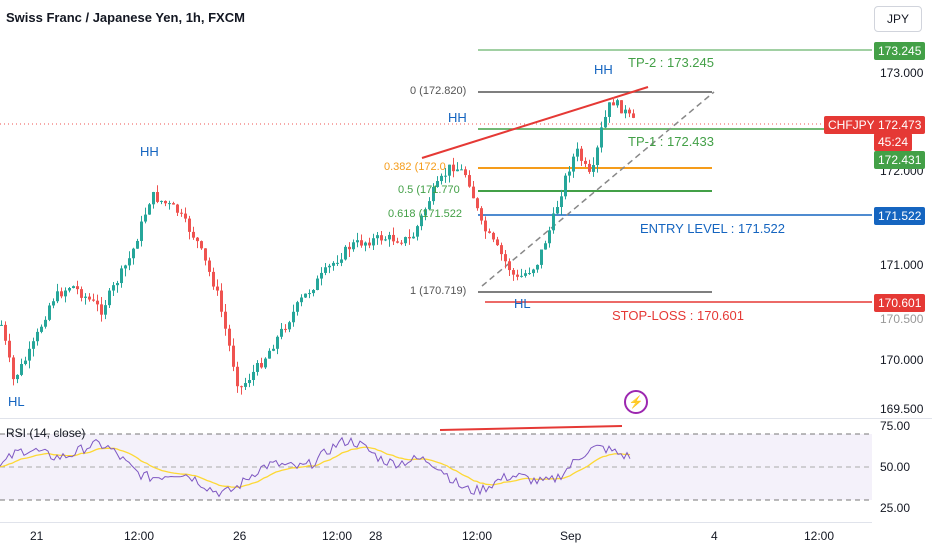 Image resolution: width=932 pixels, height=551 pixels. I want to click on pane-separator, so click(466, 418).